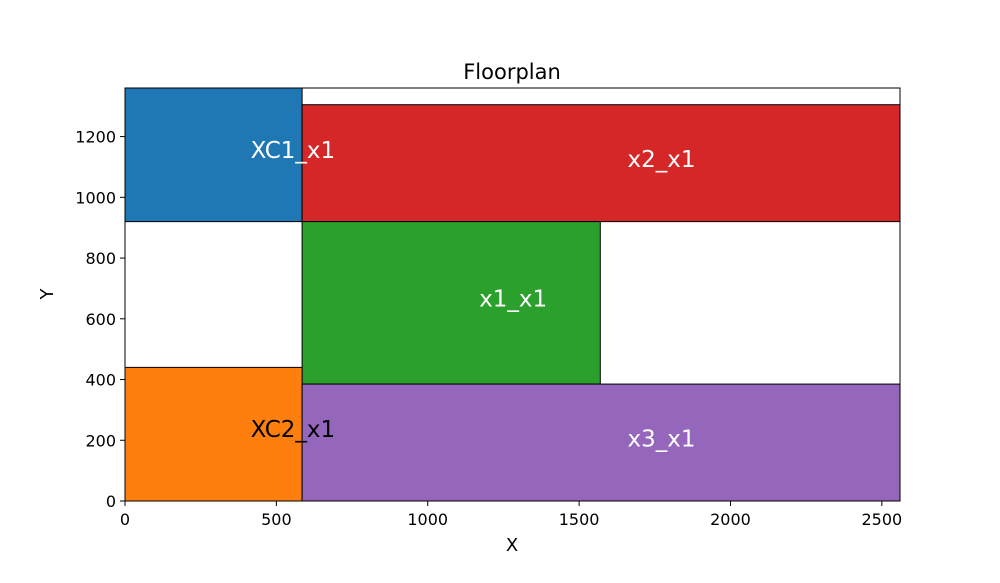 Image resolution: width=1000 pixels, height=583 pixels. Describe the element at coordinates (662, 160) in the screenshot. I see `rect-label-x2_x1: x2_x1` at that location.